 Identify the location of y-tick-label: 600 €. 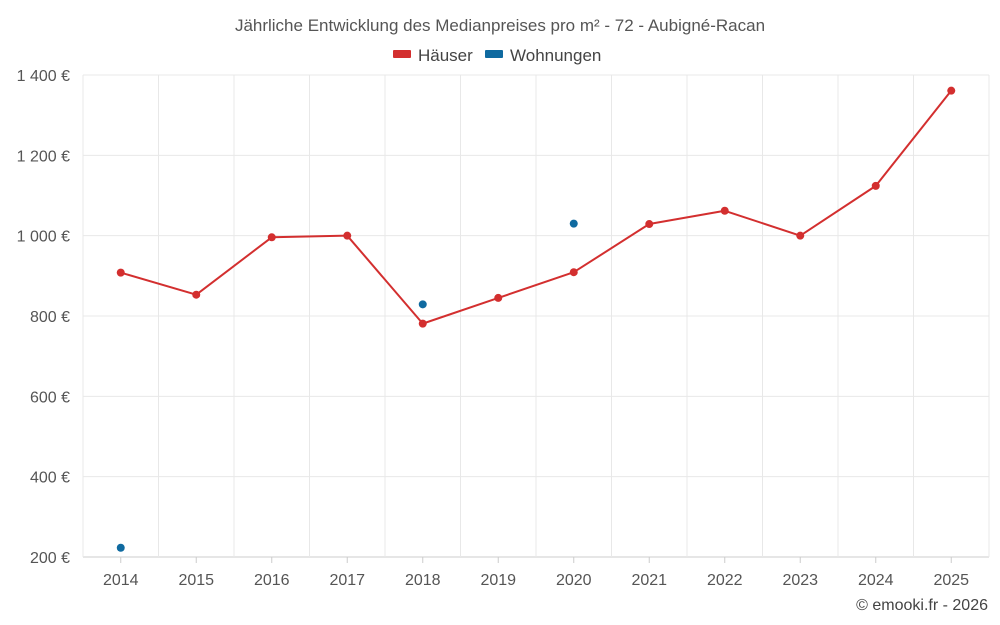
(50, 397).